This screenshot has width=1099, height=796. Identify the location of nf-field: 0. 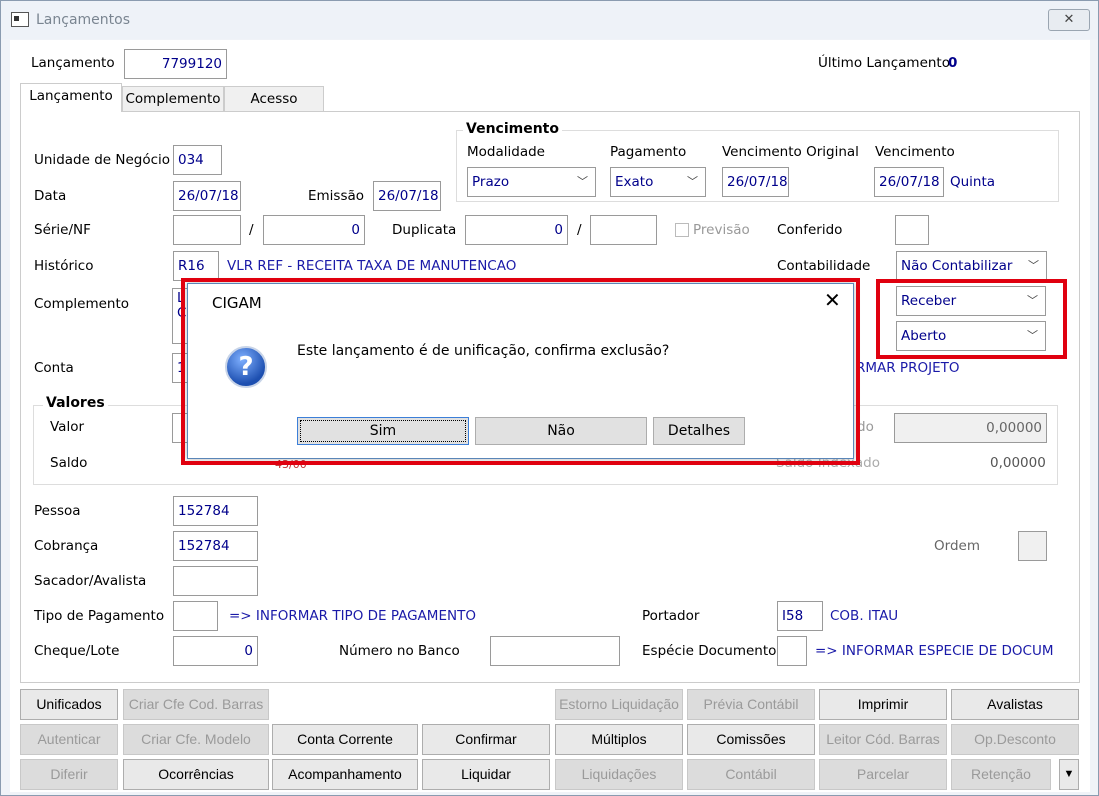
(314, 230).